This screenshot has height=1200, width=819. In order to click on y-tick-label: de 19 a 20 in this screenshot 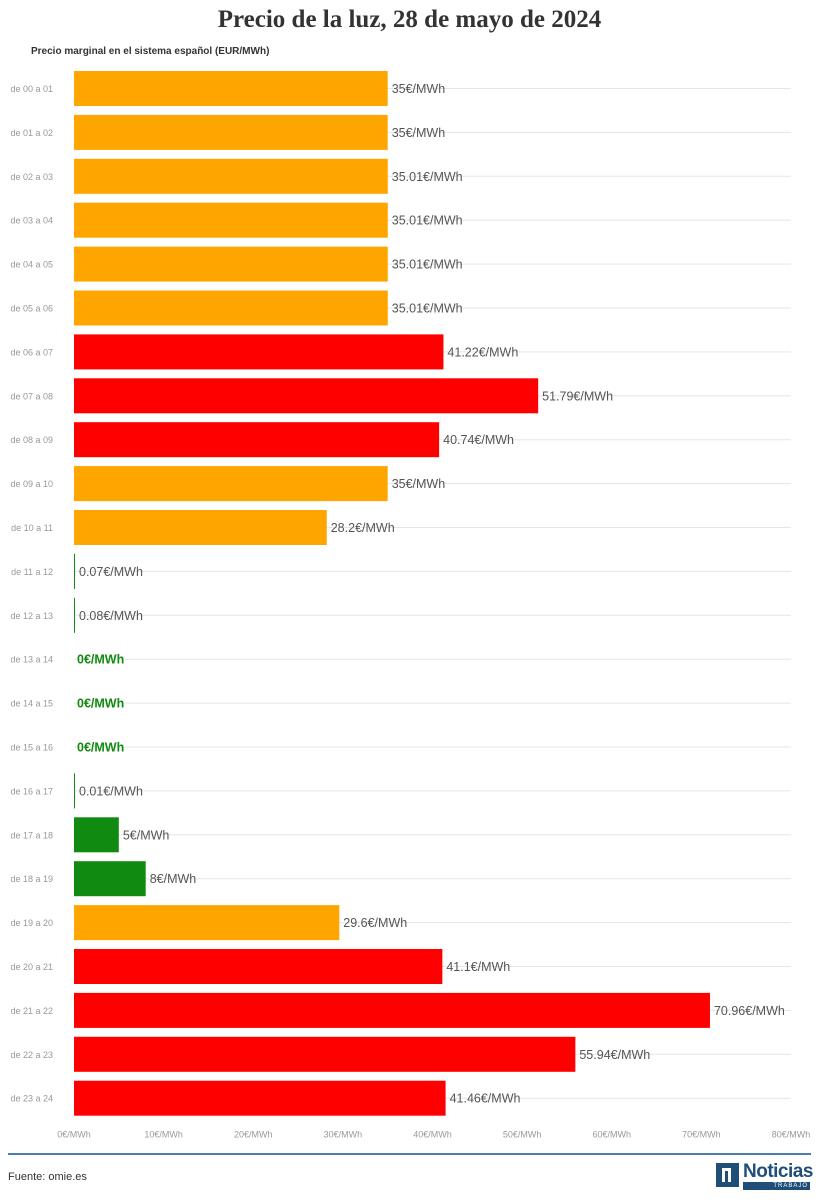, I will do `click(31, 923)`.